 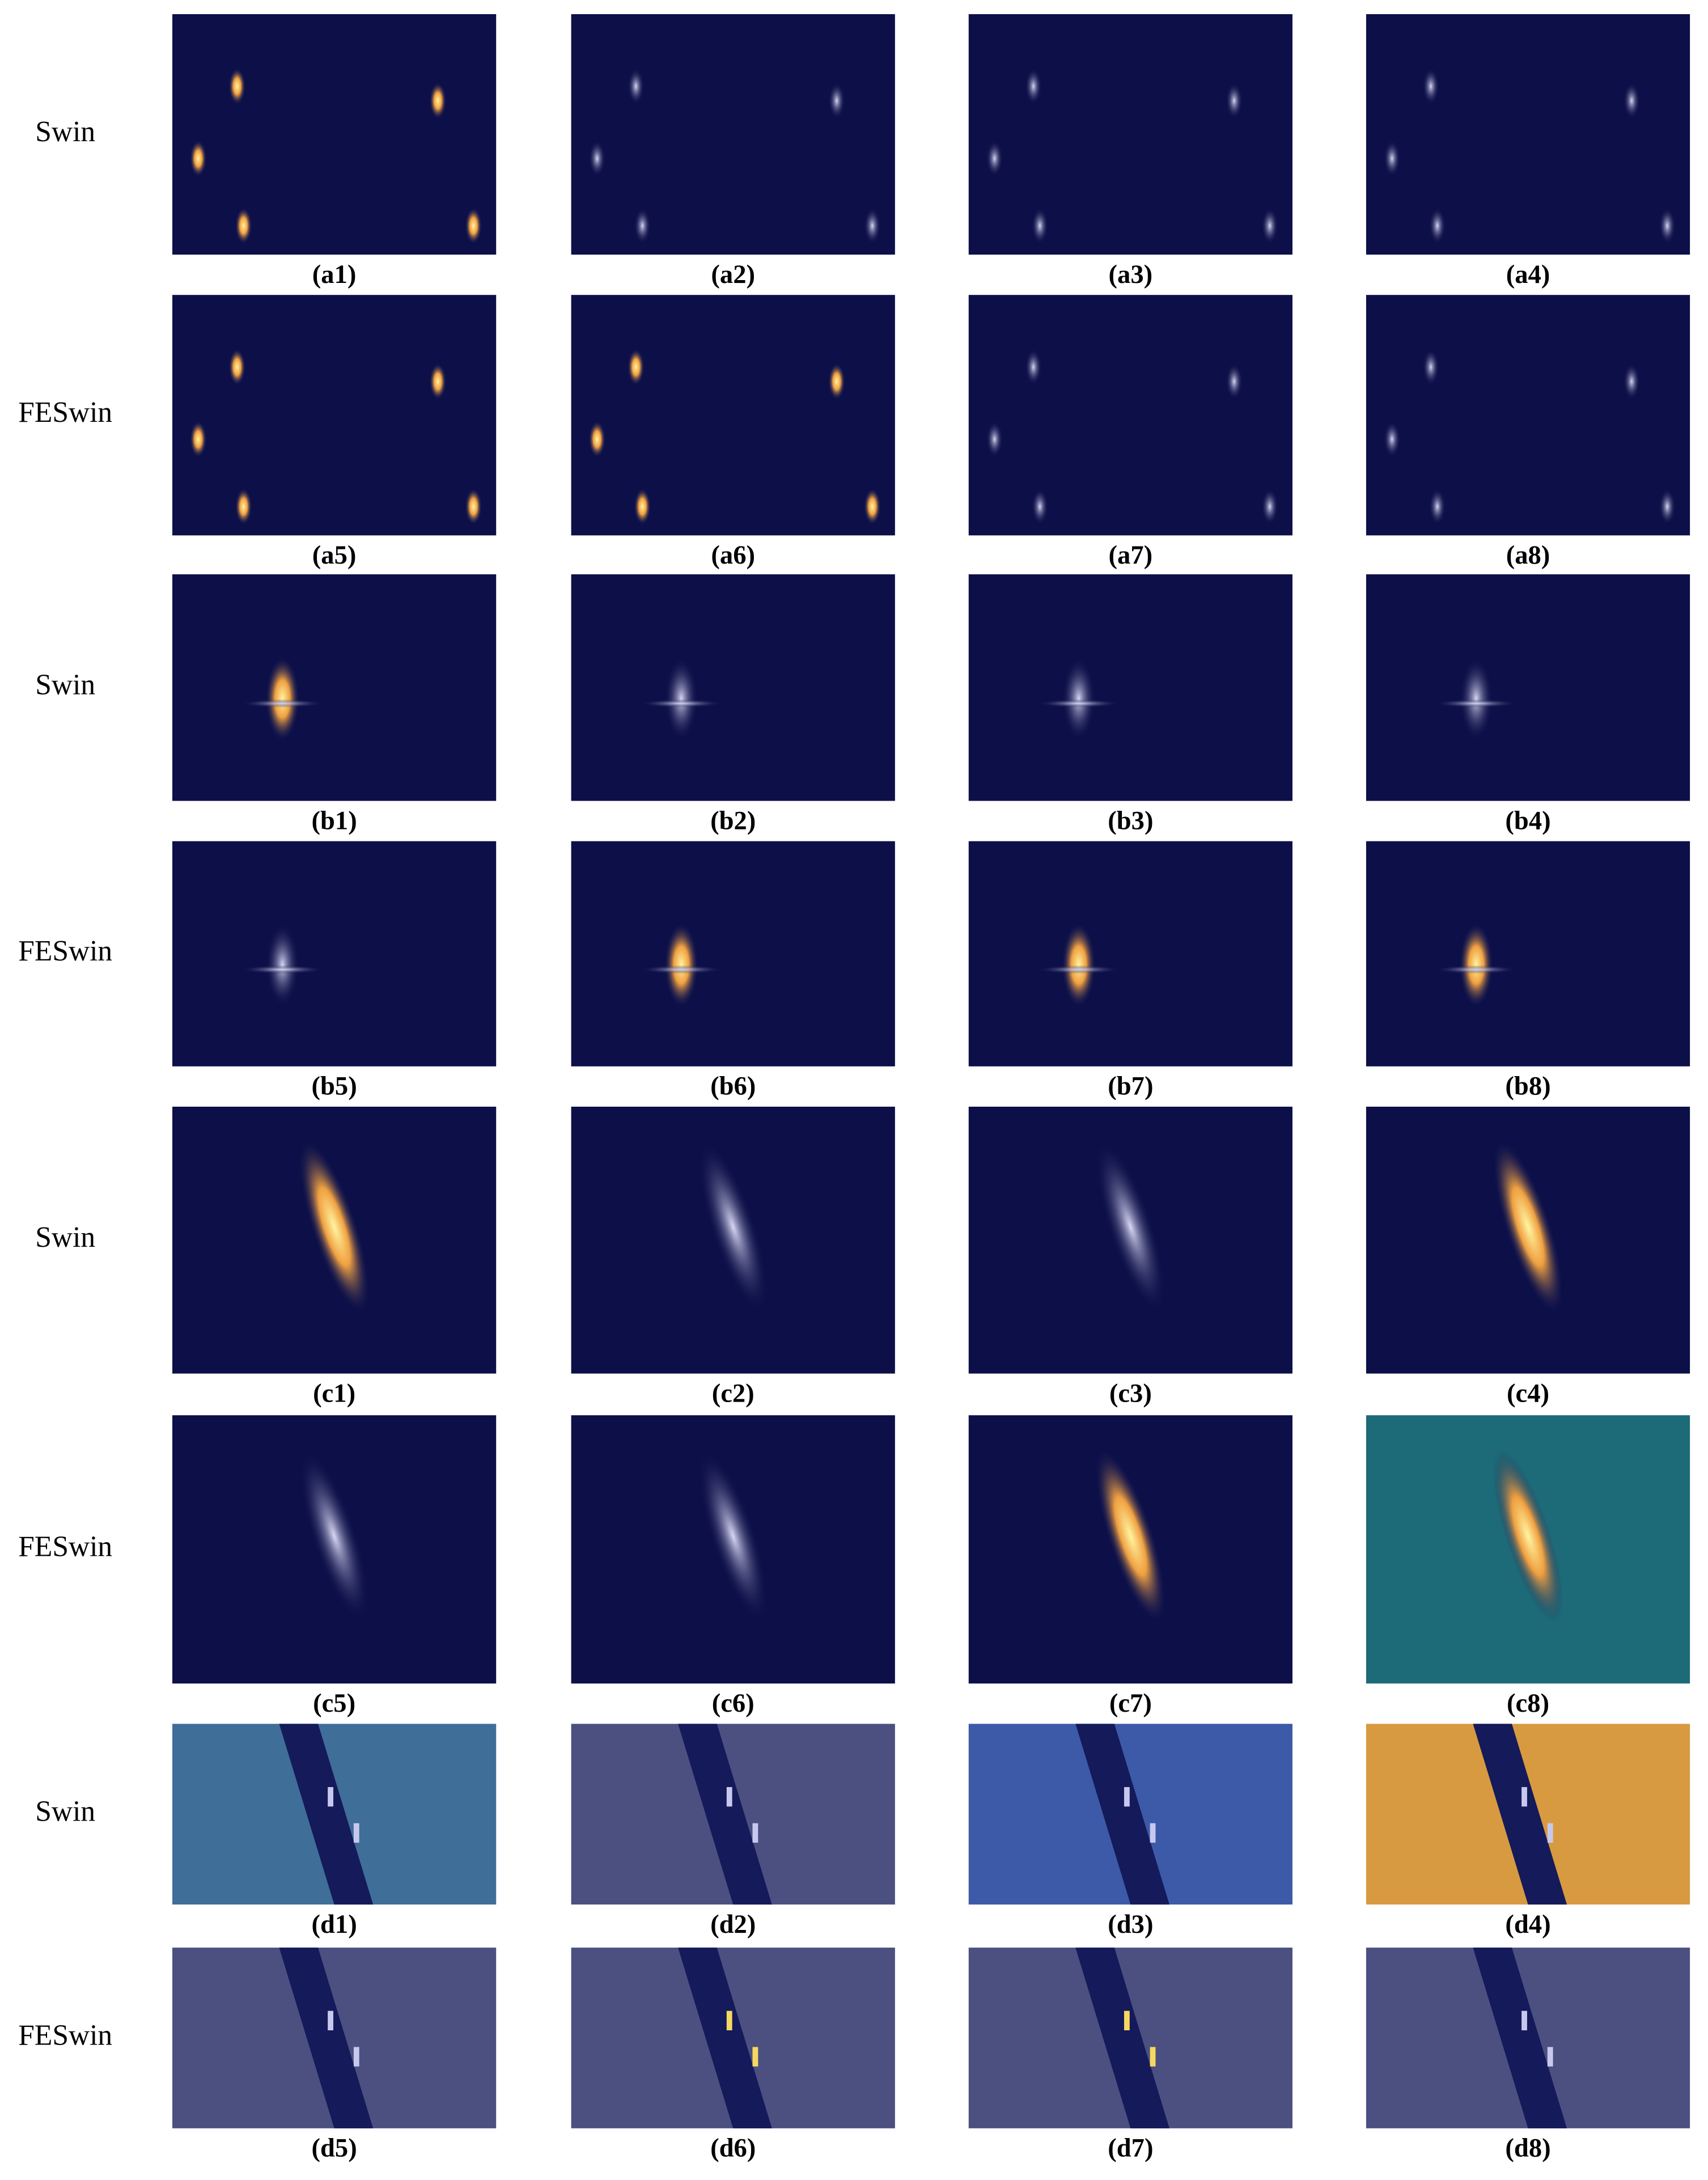 I want to click on panel-caption: (d4), so click(x=1527, y=1925).